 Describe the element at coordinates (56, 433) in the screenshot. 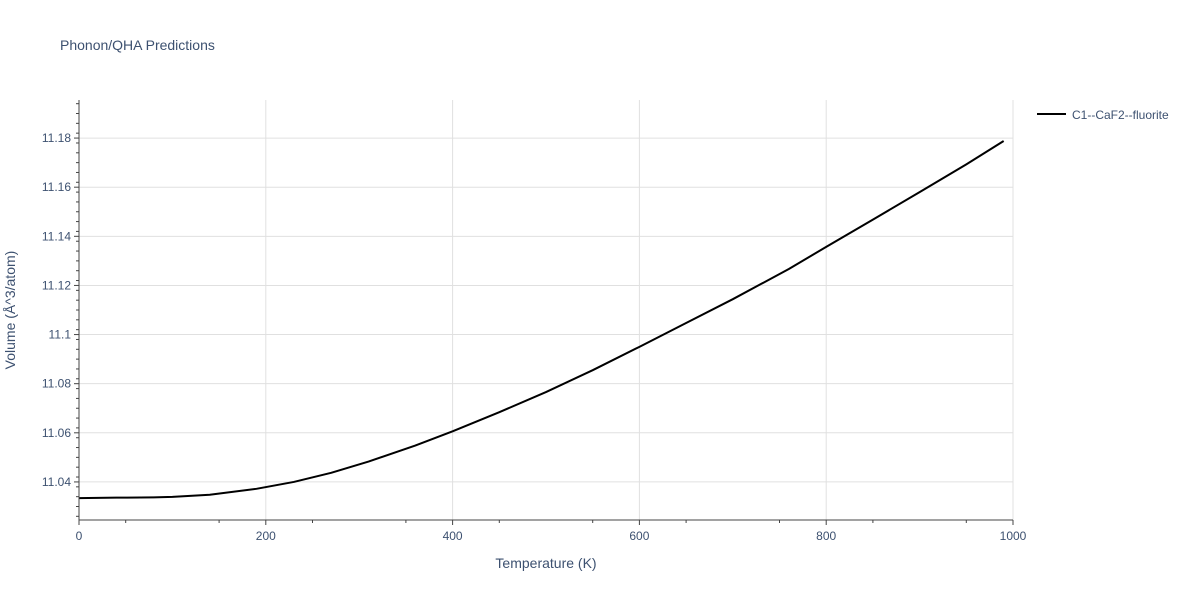

I see `y-tick-label: 11.06` at that location.